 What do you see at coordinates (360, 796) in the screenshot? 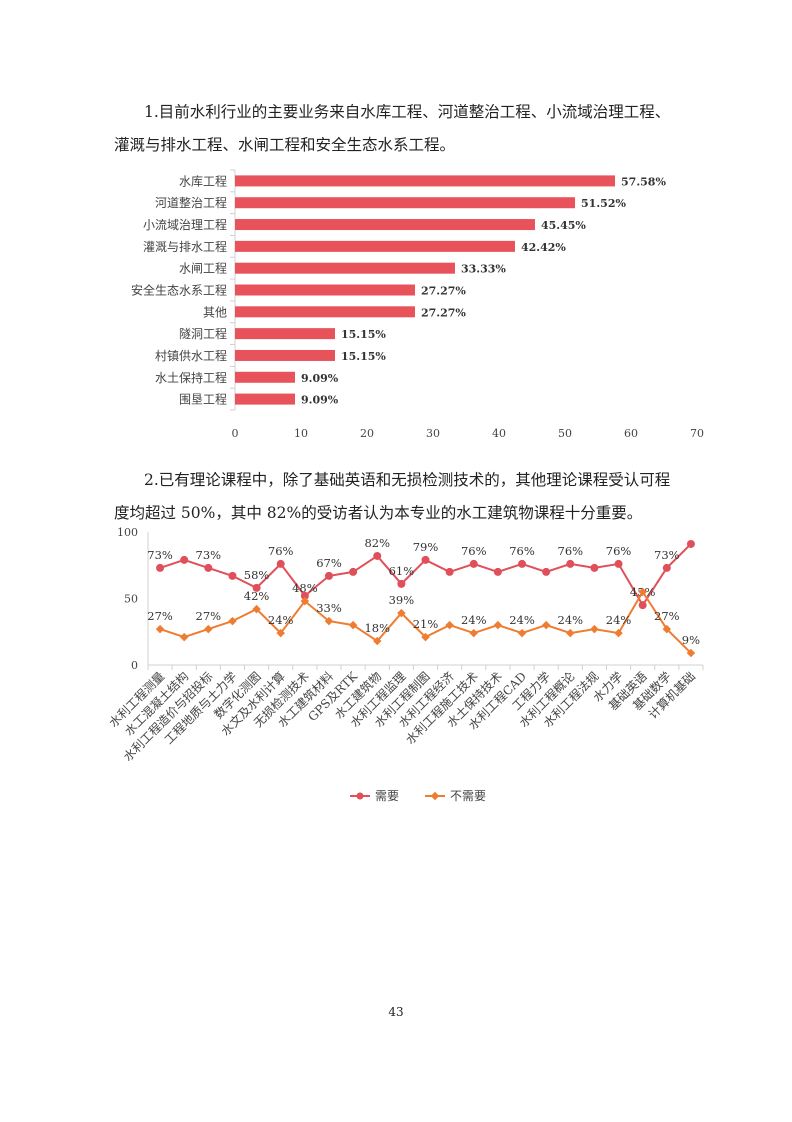
I see `legend-marker` at bounding box center [360, 796].